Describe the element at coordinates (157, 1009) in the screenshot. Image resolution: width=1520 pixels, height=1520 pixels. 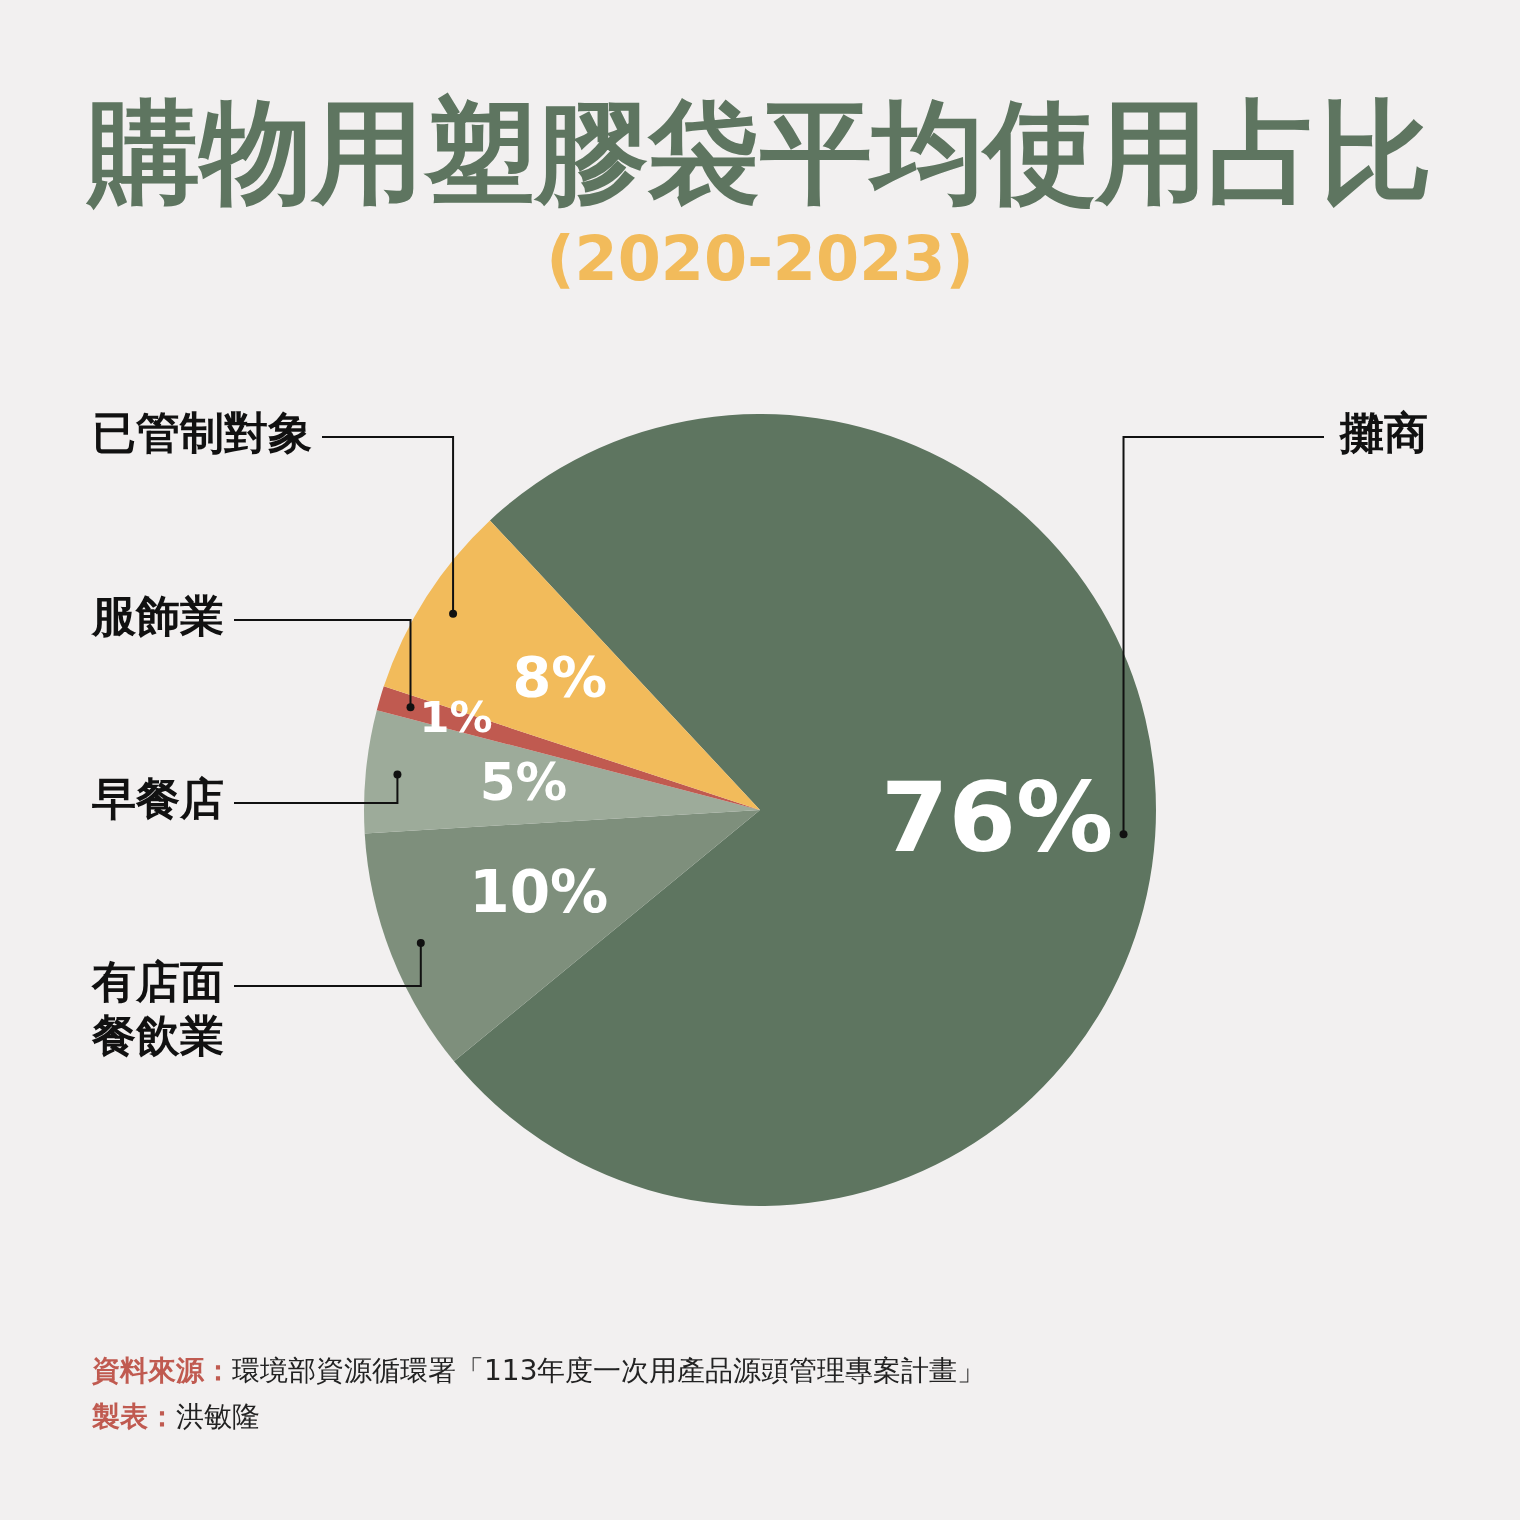
I see `slice-label: 有店面餐飲業` at that location.